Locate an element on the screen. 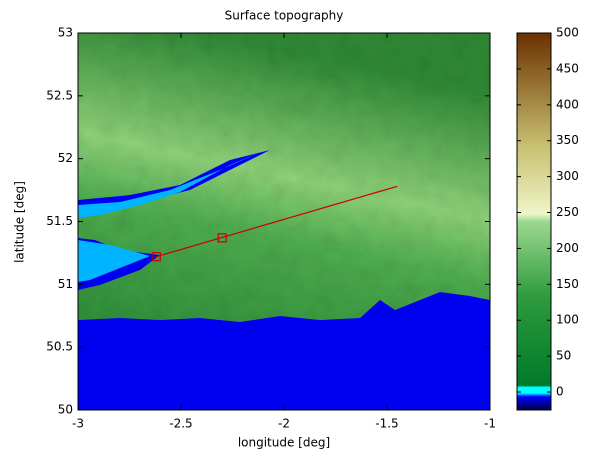 This screenshot has width=592, height=460. y-tick-label: 52 is located at coordinates (65, 158).